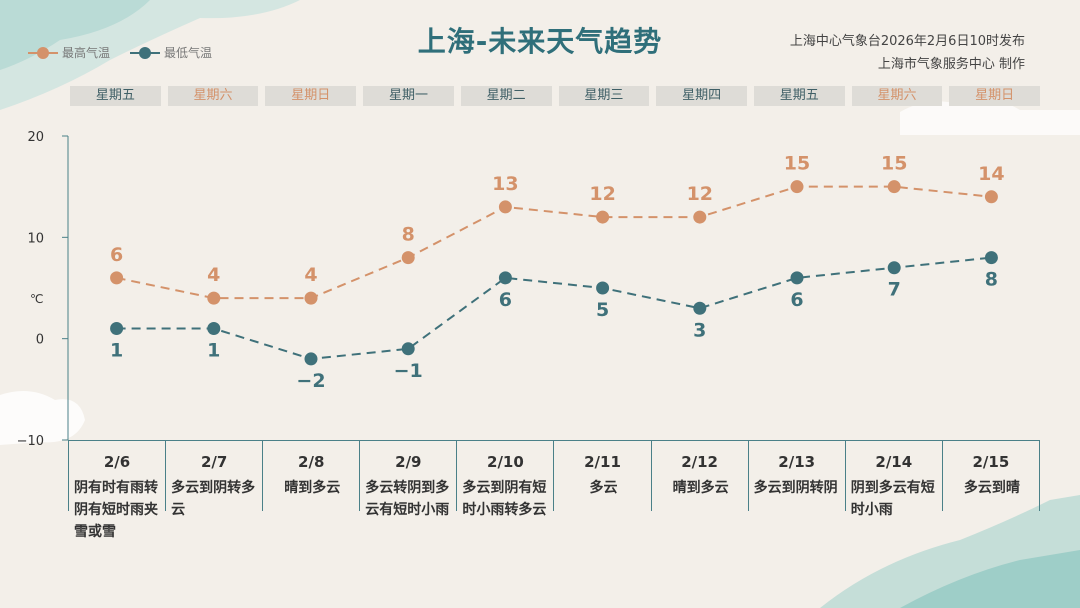 Image resolution: width=1080 pixels, height=608 pixels. I want to click on data-label-high: 14, so click(991, 174).